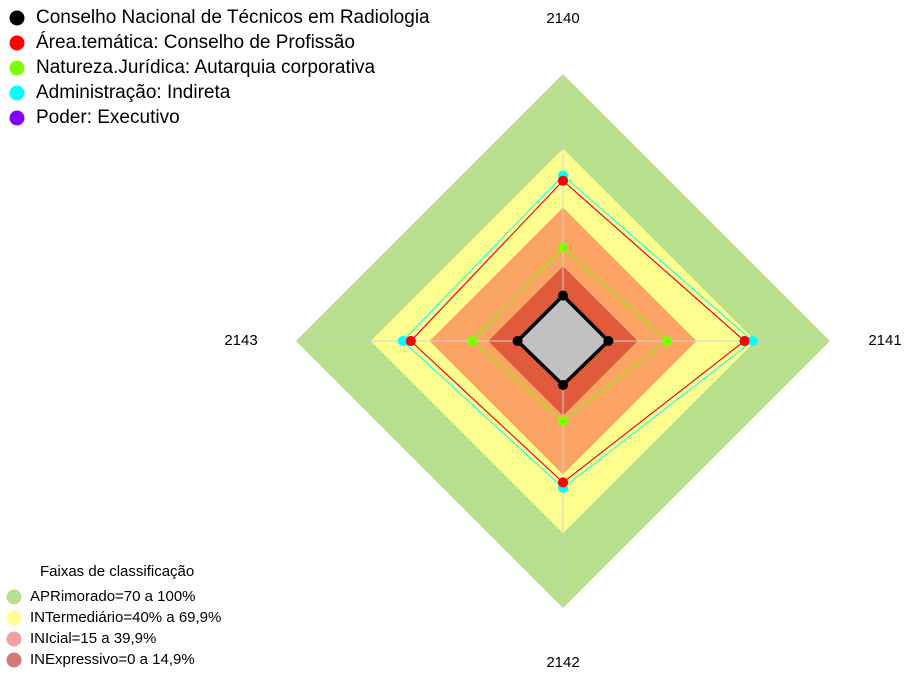  Describe the element at coordinates (205, 67) in the screenshot. I see `legend-label: Natureza.Jurídica: Autarquia corporativa` at that location.